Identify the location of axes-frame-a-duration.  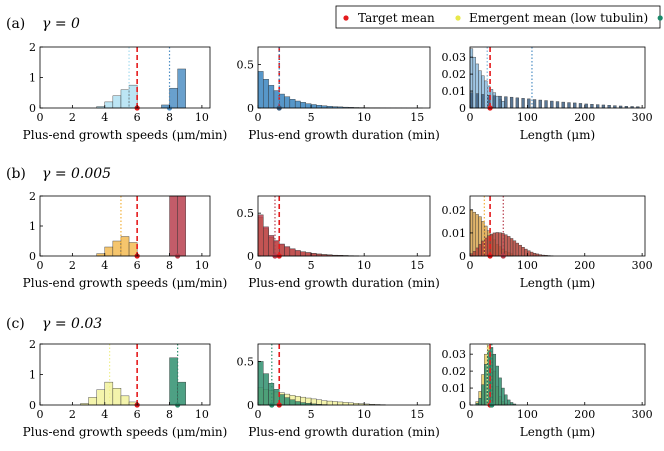
(344, 77).